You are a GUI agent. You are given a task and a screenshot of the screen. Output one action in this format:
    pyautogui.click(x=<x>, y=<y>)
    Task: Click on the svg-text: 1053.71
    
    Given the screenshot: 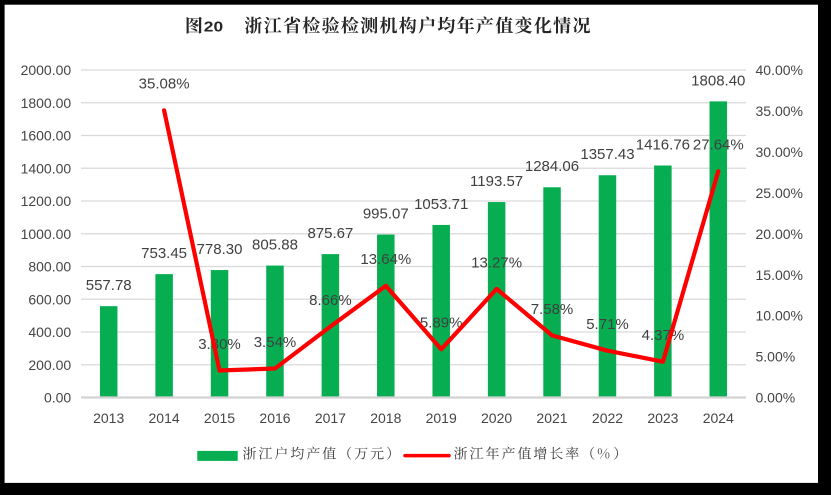 What is the action you would take?
    pyautogui.click(x=441, y=204)
    